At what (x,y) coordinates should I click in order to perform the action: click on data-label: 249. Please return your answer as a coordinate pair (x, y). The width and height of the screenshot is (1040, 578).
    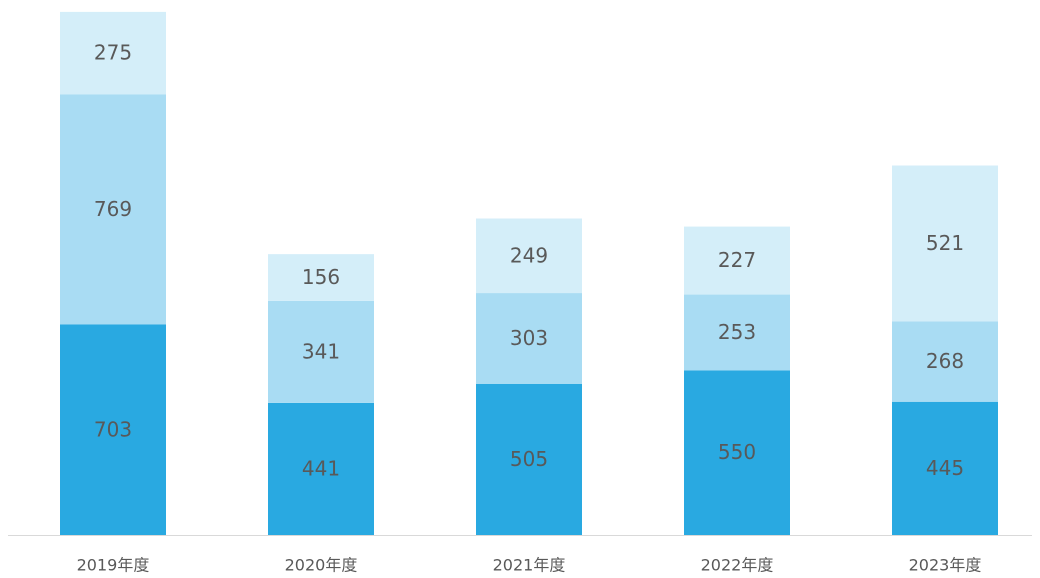
    Looking at the image, I should click on (529, 255).